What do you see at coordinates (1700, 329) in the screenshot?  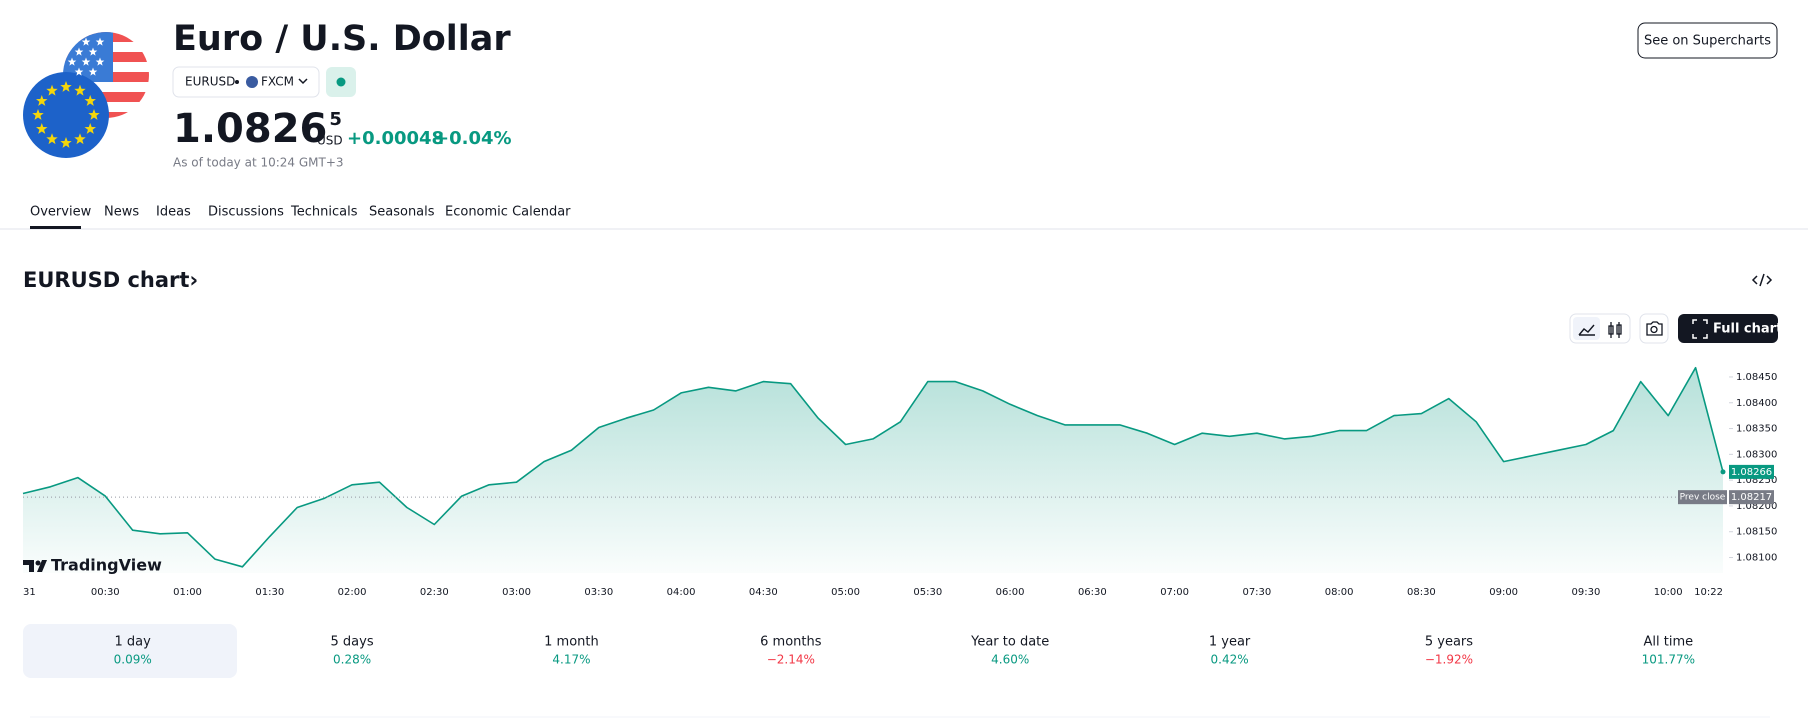 I see `fullscreen-icon` at bounding box center [1700, 329].